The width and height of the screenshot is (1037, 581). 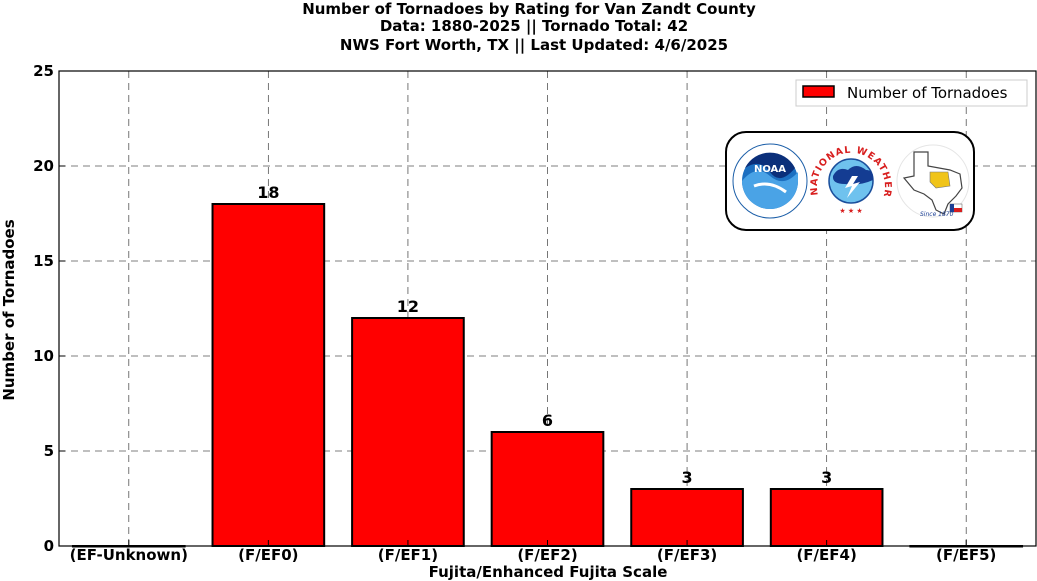 What do you see at coordinates (770, 169) in the screenshot?
I see `noaa-logo-text: NOAA` at bounding box center [770, 169].